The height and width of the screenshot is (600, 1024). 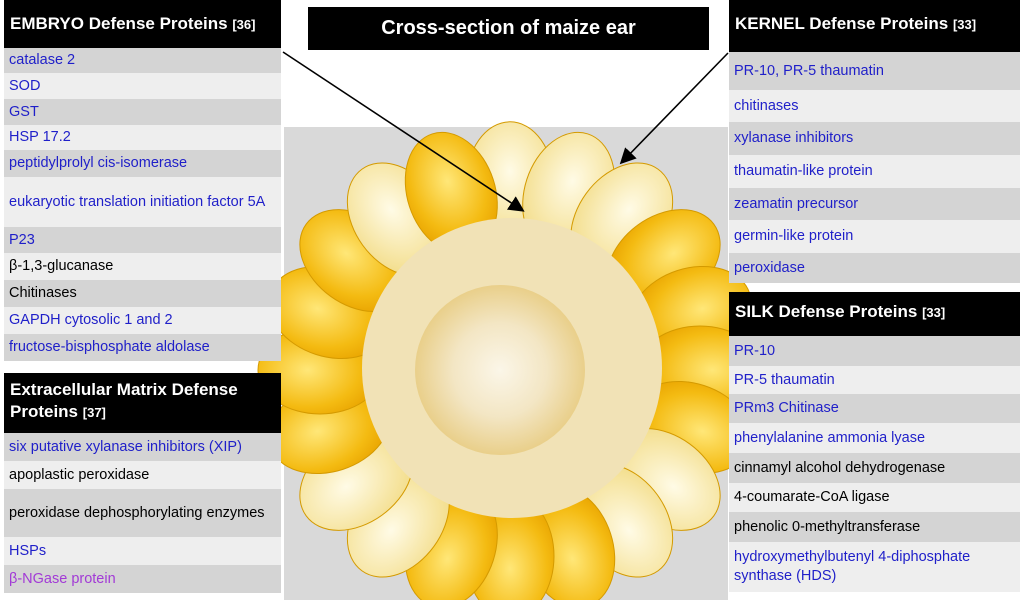 What do you see at coordinates (142, 551) in the screenshot?
I see `ecm-item: HSPs` at bounding box center [142, 551].